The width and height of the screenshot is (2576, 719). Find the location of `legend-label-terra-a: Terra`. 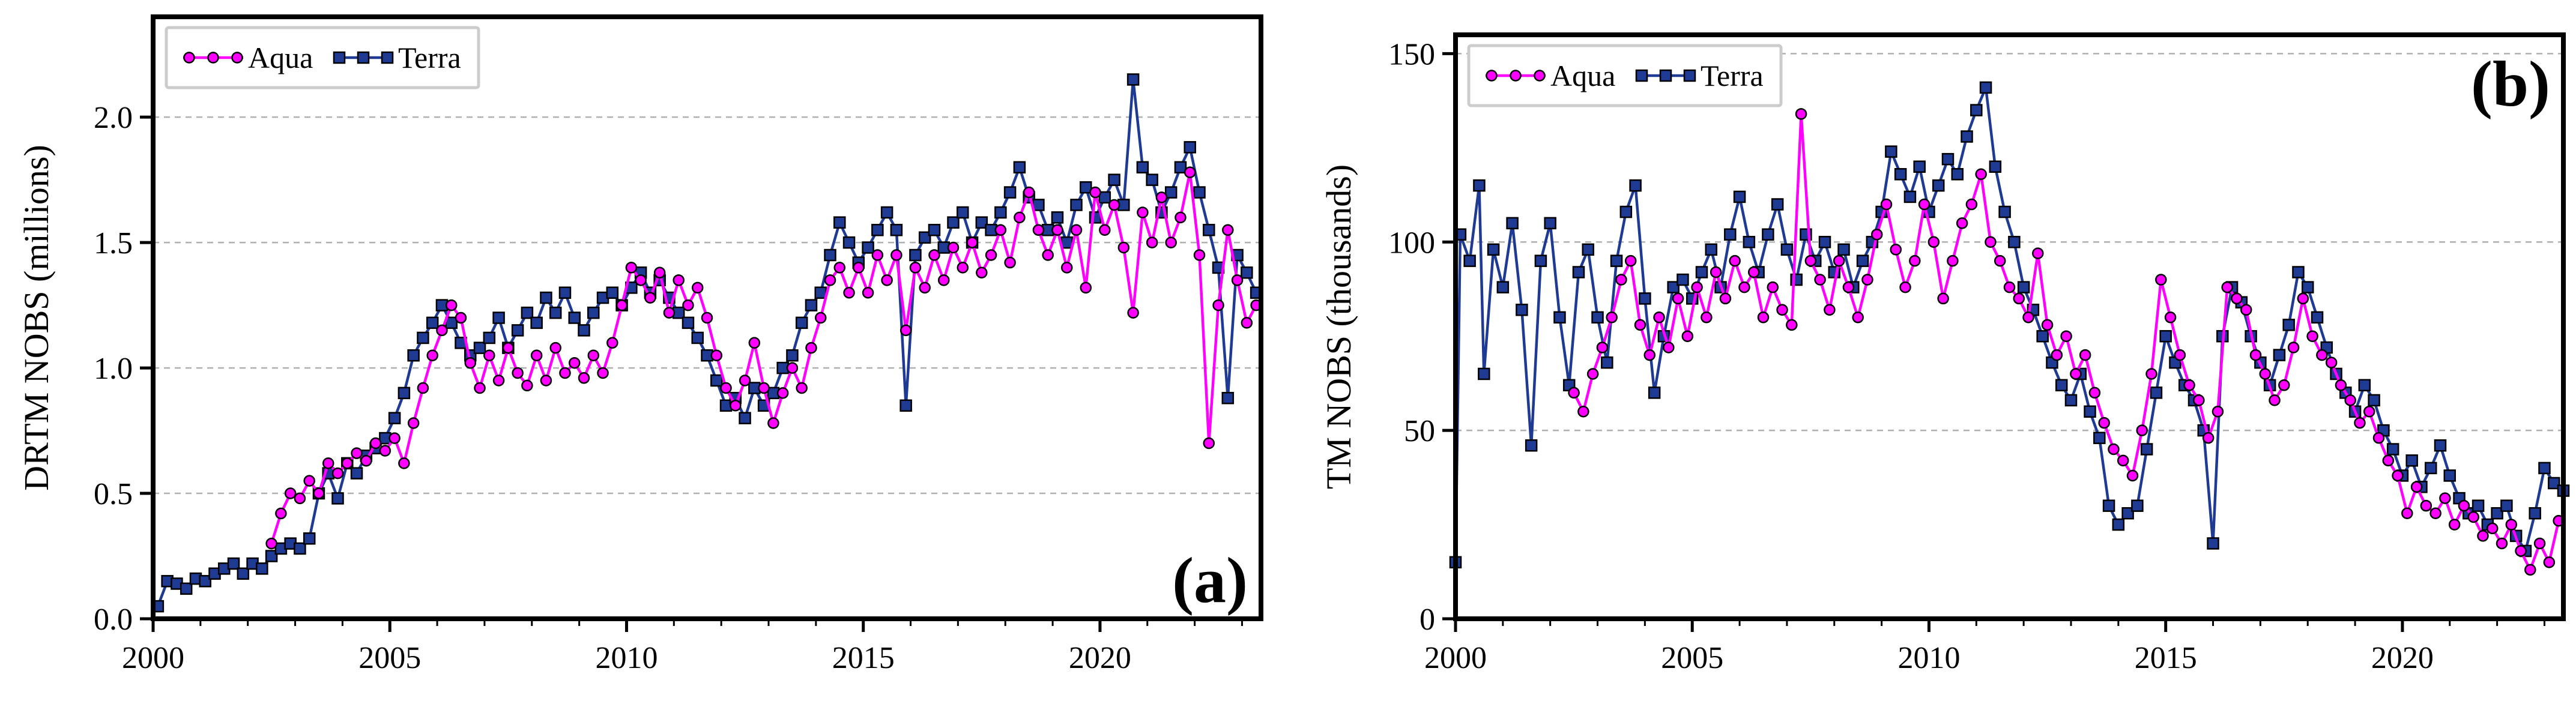

legend-label-terra-a: Terra is located at coordinates (429, 57).